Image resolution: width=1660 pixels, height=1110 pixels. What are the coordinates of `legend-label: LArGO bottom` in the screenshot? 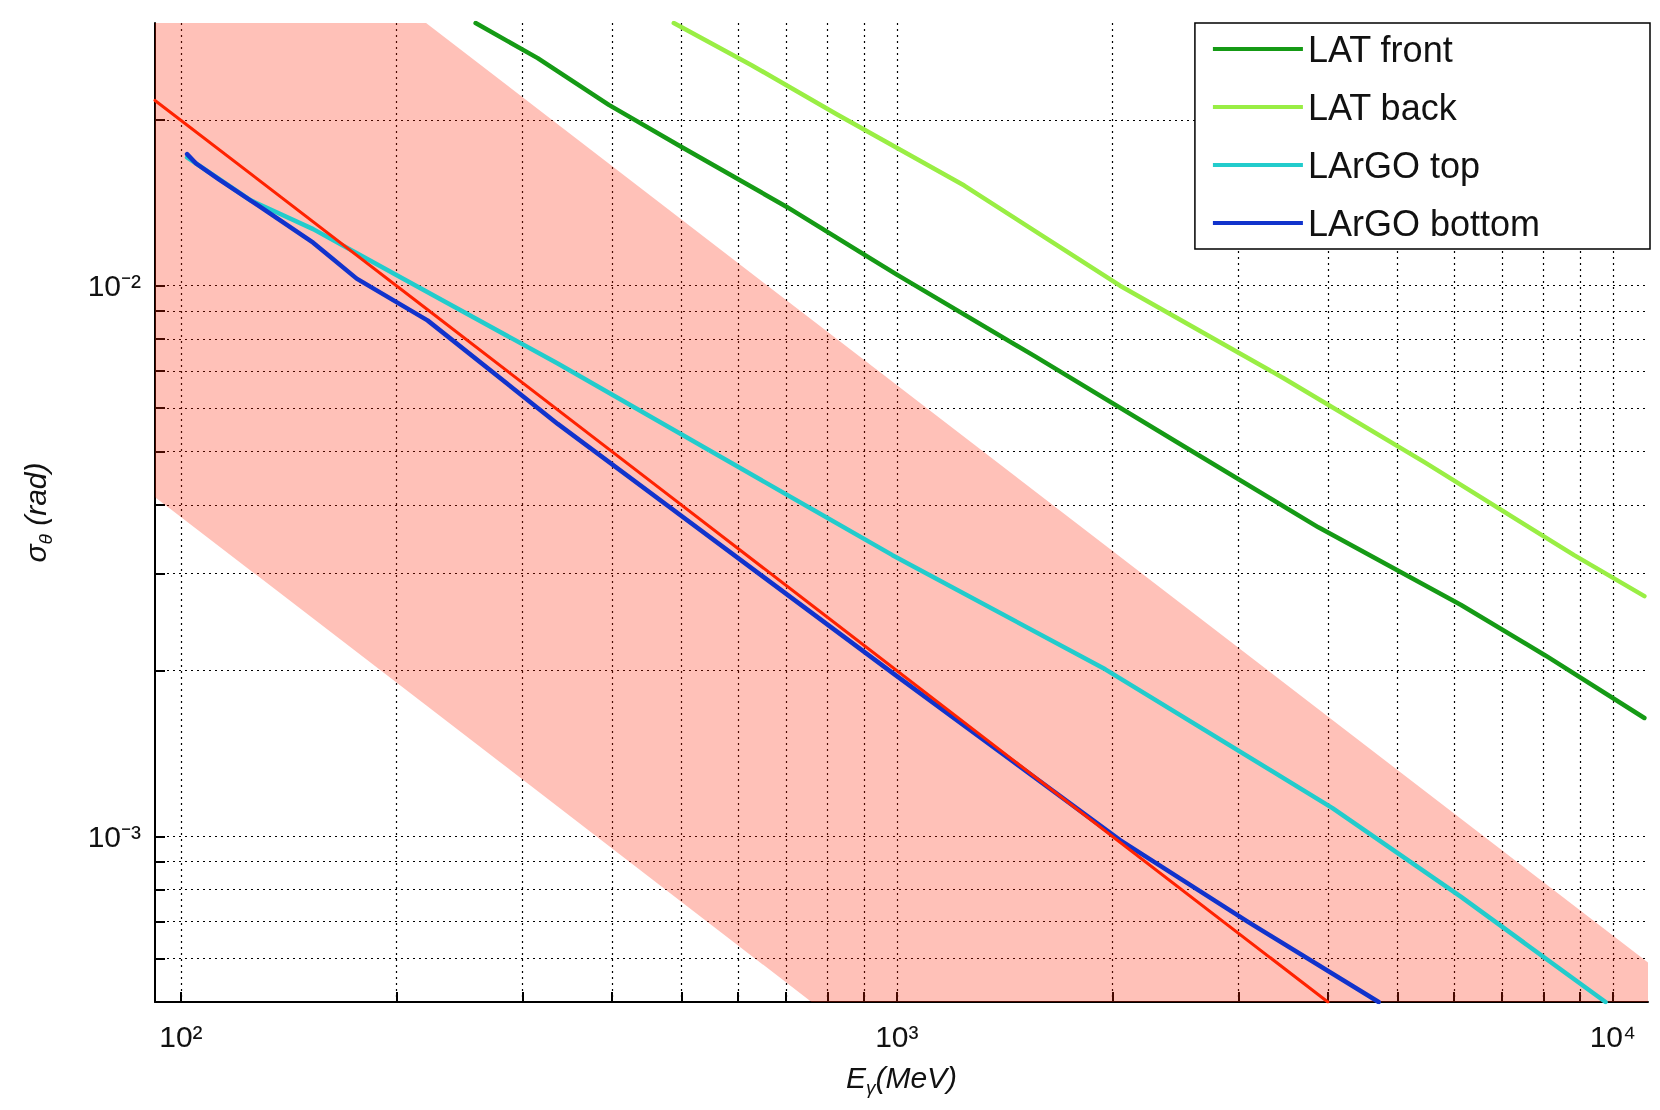 It's located at (1424, 223).